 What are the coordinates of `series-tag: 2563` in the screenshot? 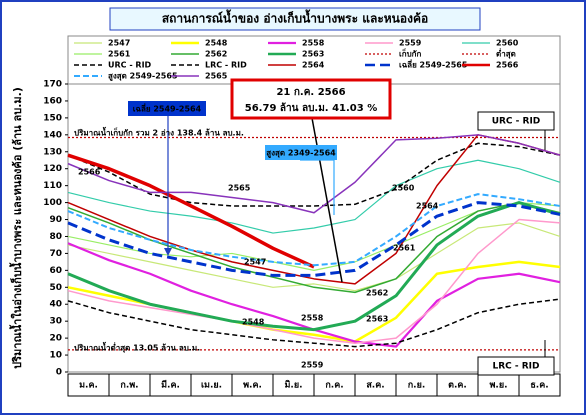 It's located at (377, 319).